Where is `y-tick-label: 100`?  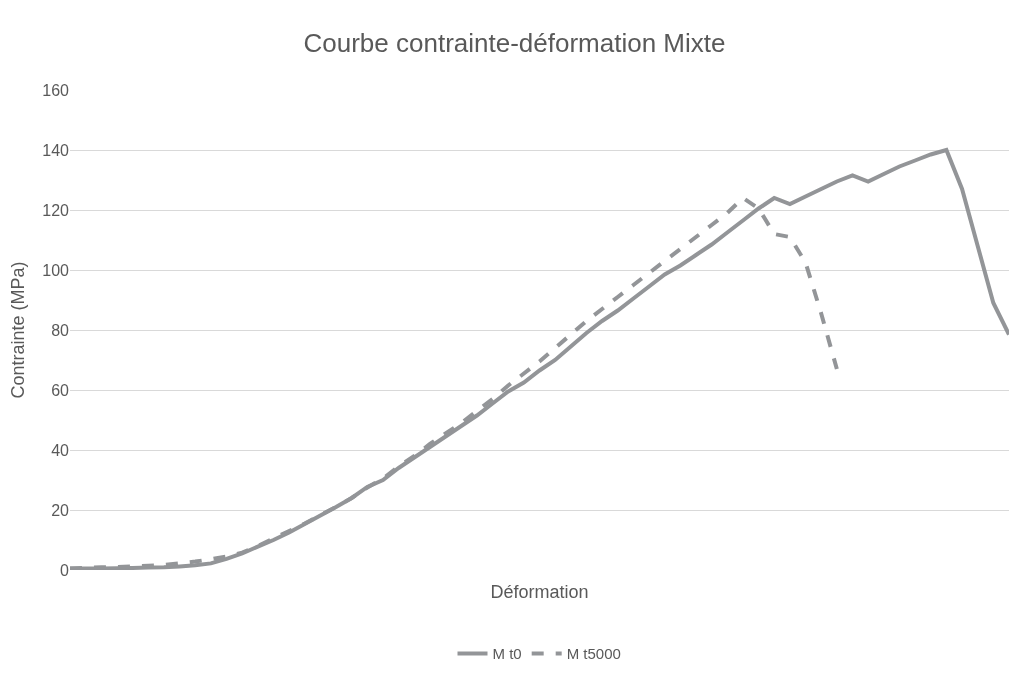 y-tick-label: 100 is located at coordinates (56, 270).